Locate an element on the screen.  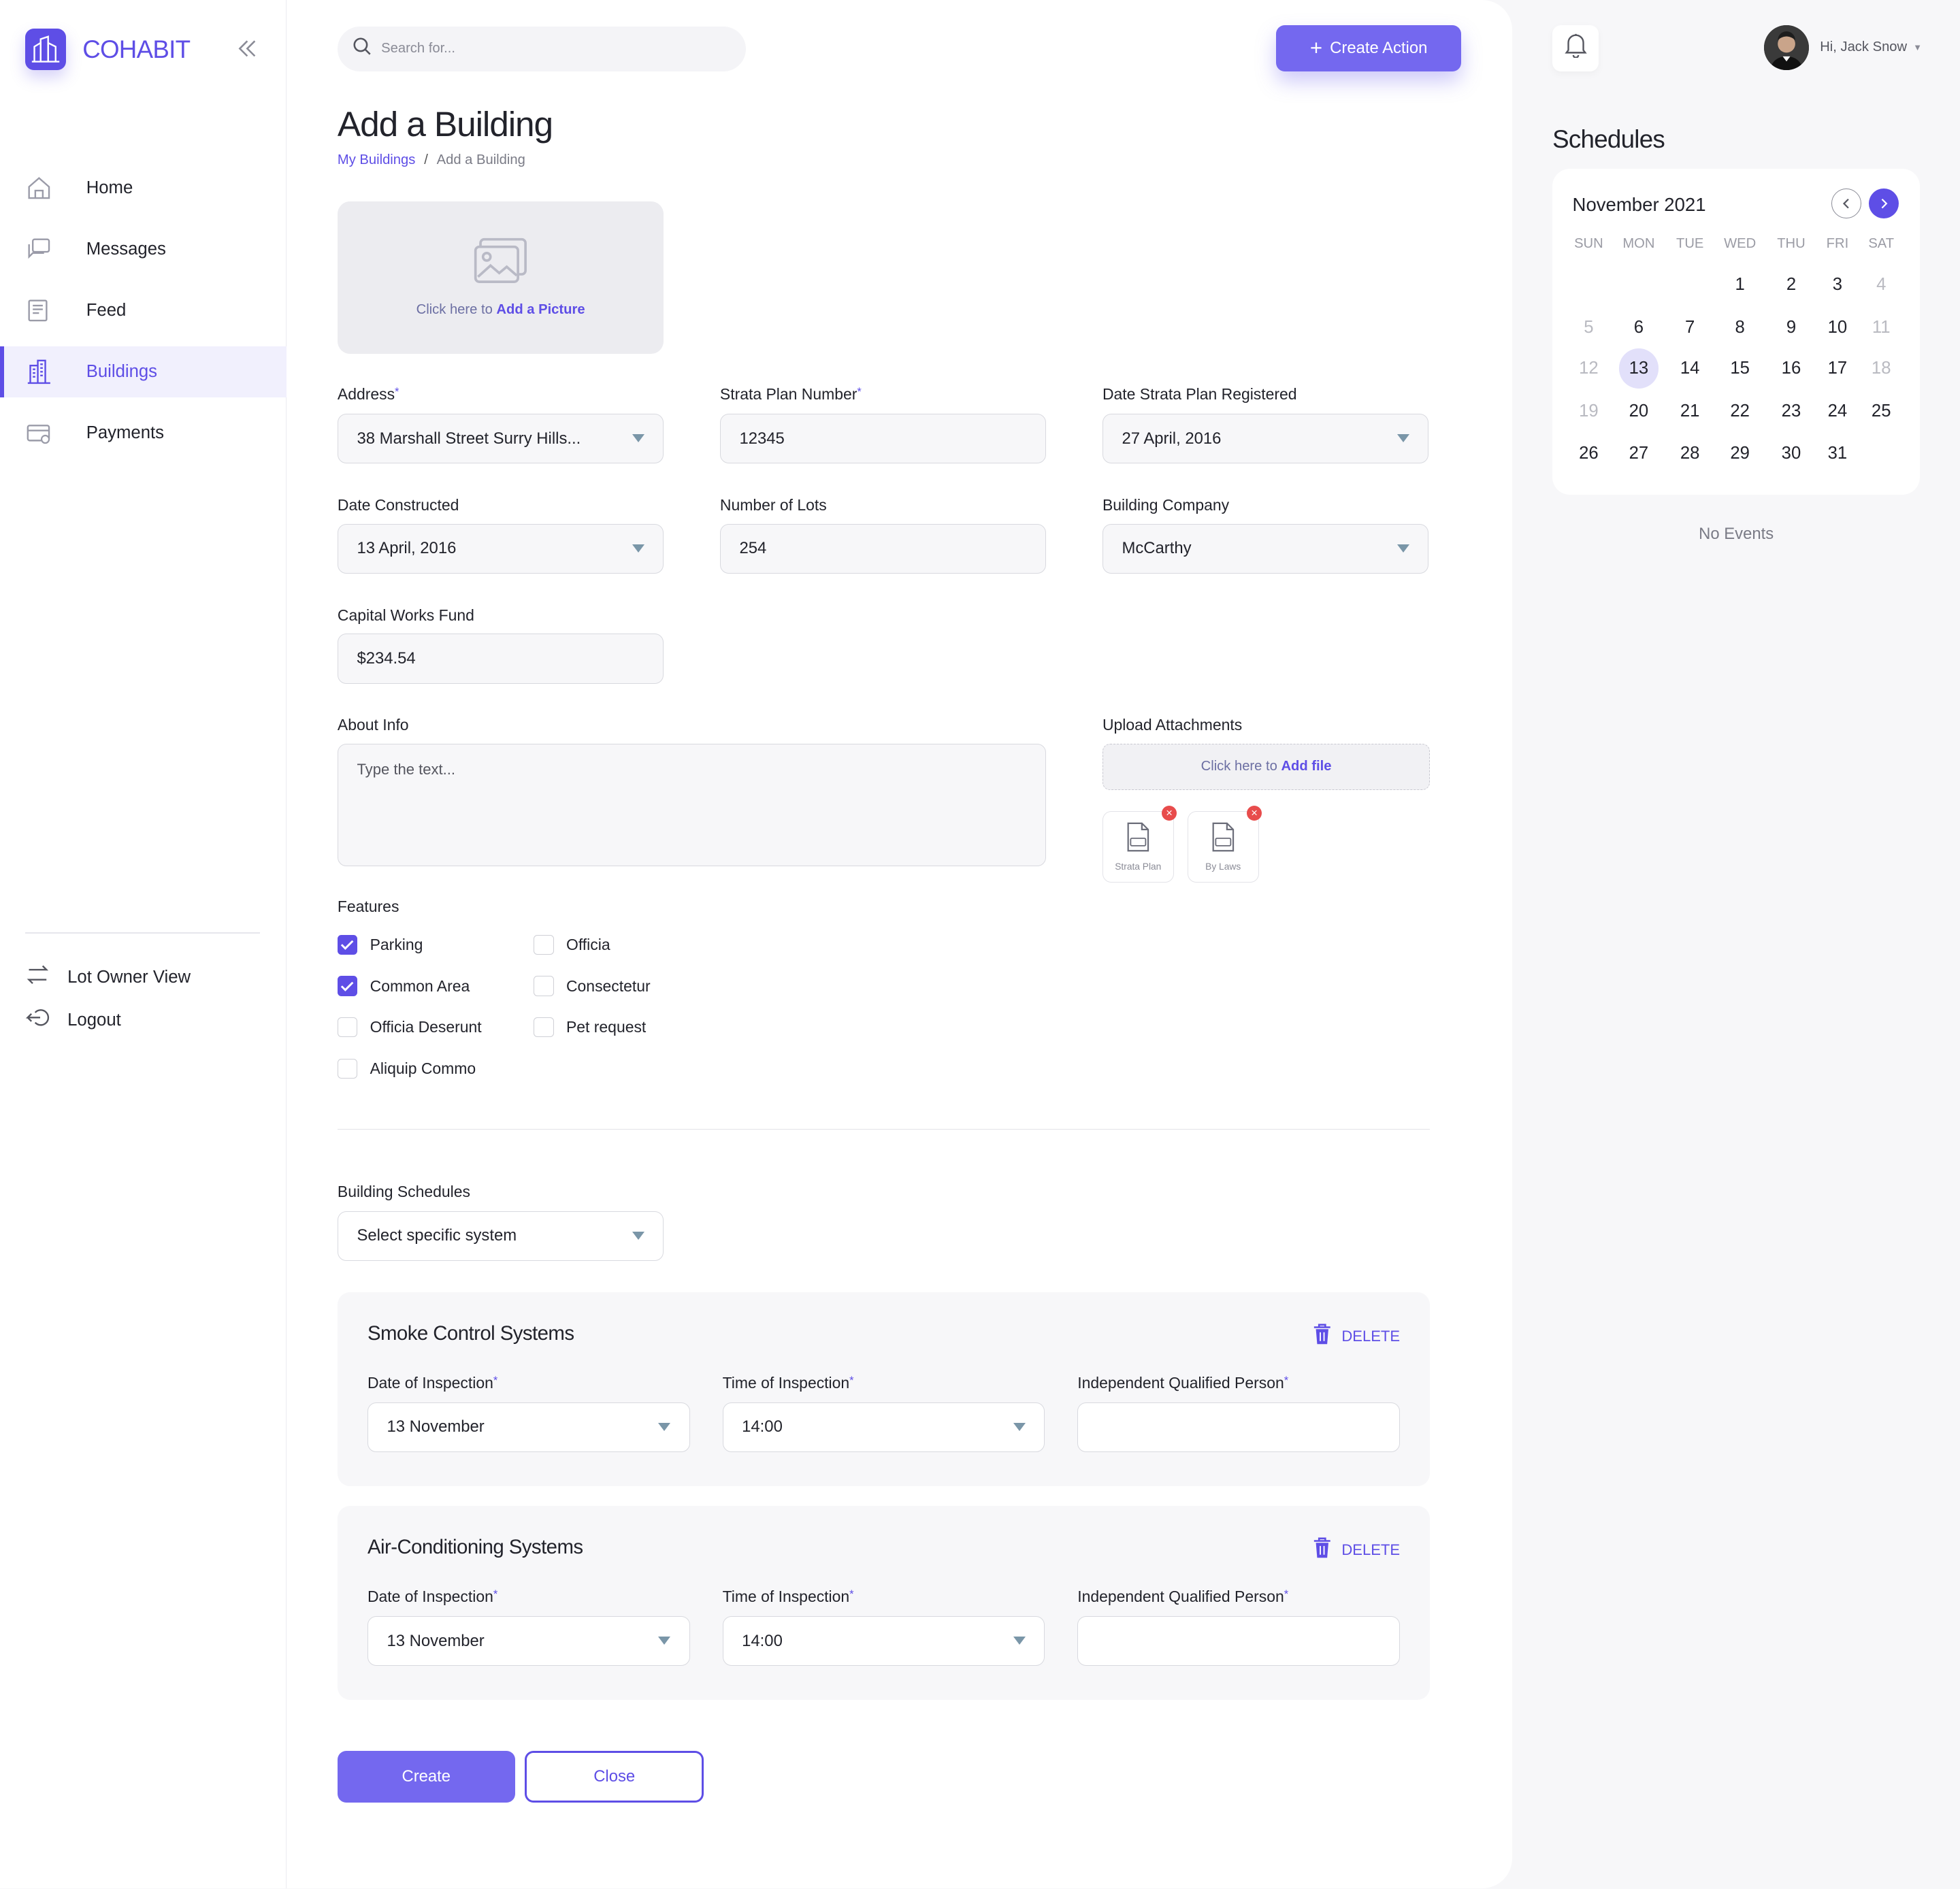
search-input is located at coordinates (544, 49).